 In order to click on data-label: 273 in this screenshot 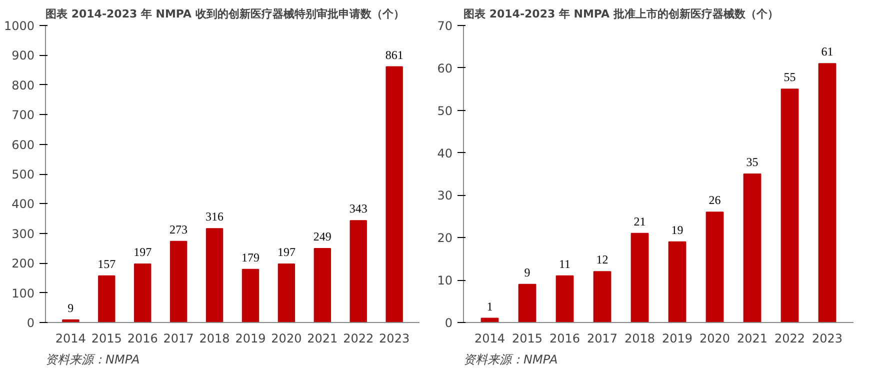, I will do `click(179, 229)`.